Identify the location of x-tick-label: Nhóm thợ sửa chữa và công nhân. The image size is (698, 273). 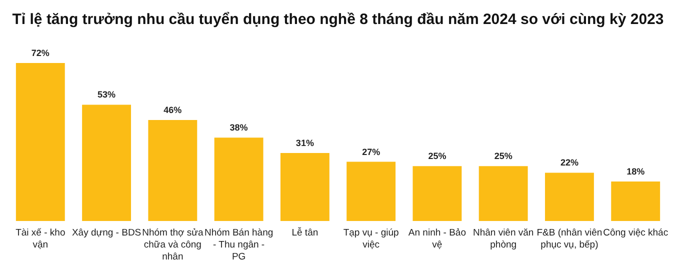
(173, 245).